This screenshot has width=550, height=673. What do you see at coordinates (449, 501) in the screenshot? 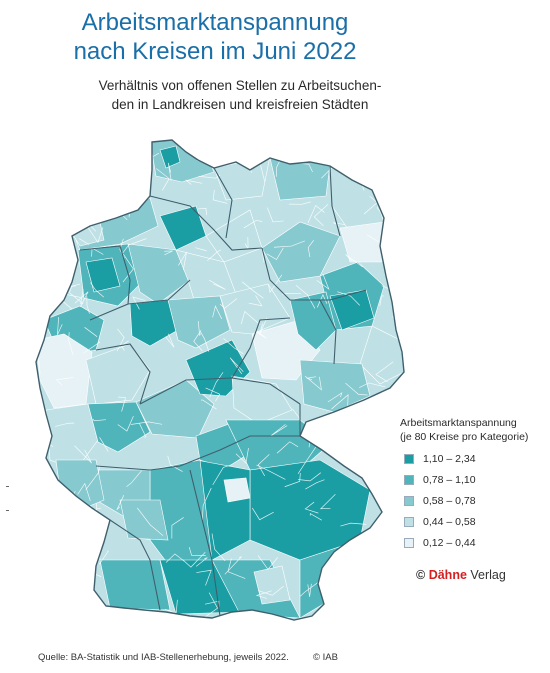
I see `legend-label-3: 0,58 – 0,78` at bounding box center [449, 501].